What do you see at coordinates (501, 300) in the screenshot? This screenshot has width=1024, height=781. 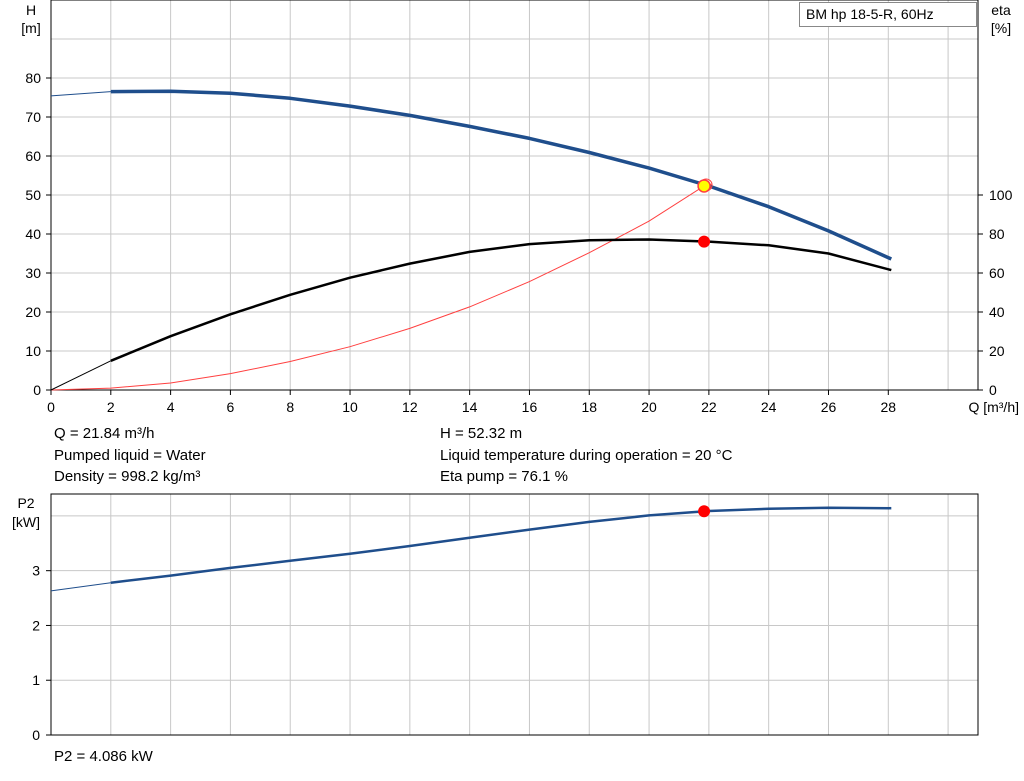 I see `eta-curve` at bounding box center [501, 300].